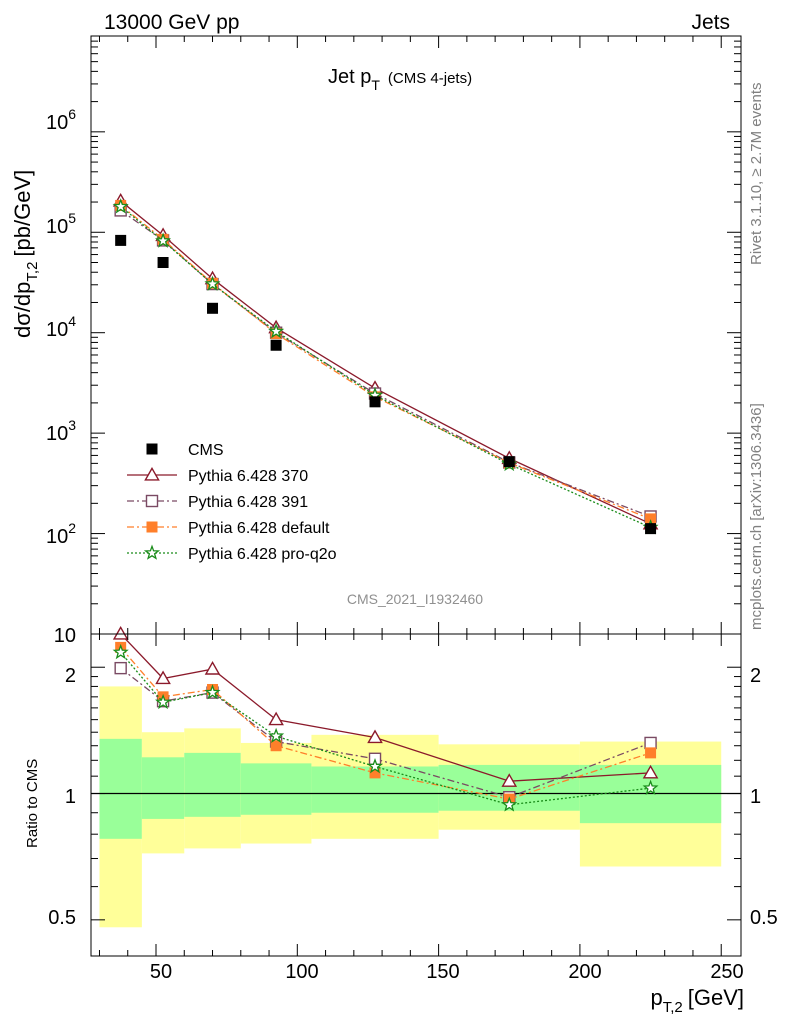  Describe the element at coordinates (262, 554) in the screenshot. I see `legend-label: Pythia 6.428 pro-q2o` at that location.